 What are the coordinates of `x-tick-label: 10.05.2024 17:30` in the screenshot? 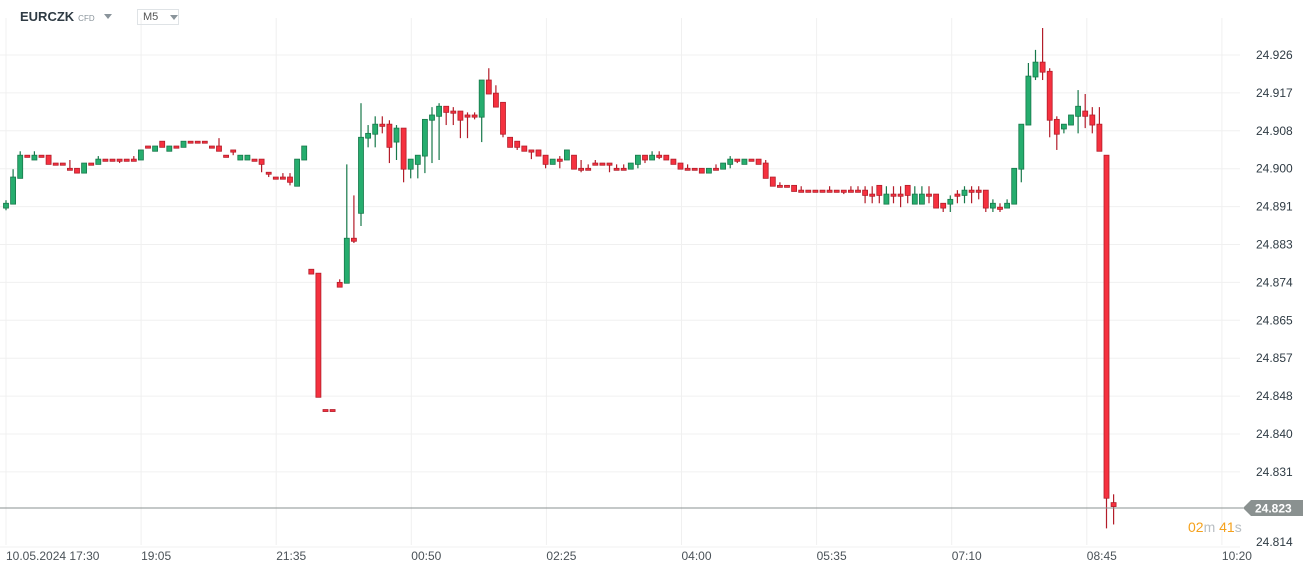 It's located at (53, 556).